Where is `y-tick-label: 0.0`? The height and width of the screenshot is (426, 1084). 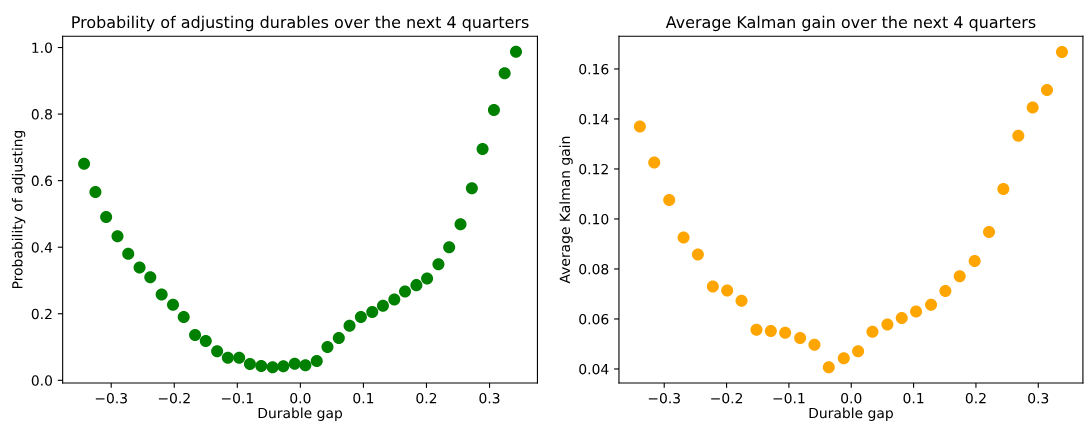 y-tick-label: 0.0 is located at coordinates (42, 380).